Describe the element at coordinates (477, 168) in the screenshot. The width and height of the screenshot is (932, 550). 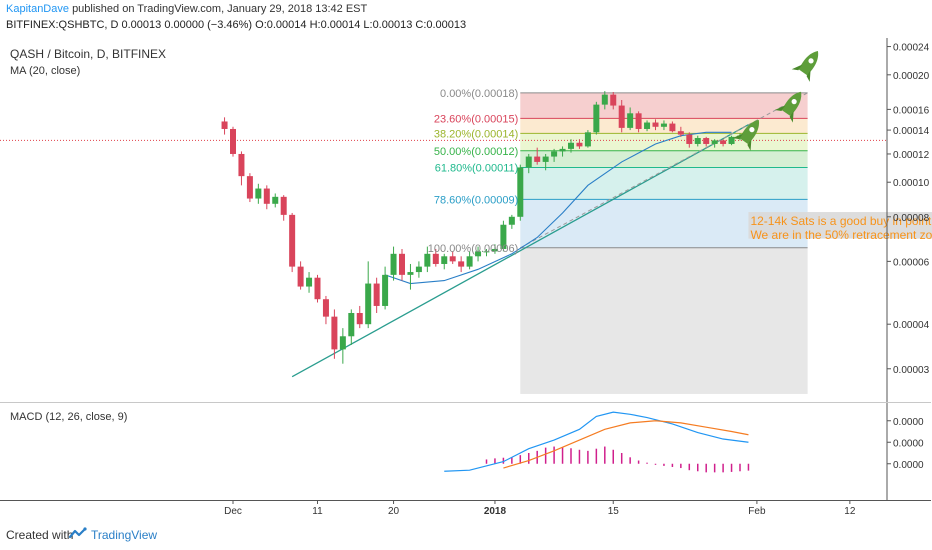
I see `fib-level-label: 61.80%(0.00011)` at that location.